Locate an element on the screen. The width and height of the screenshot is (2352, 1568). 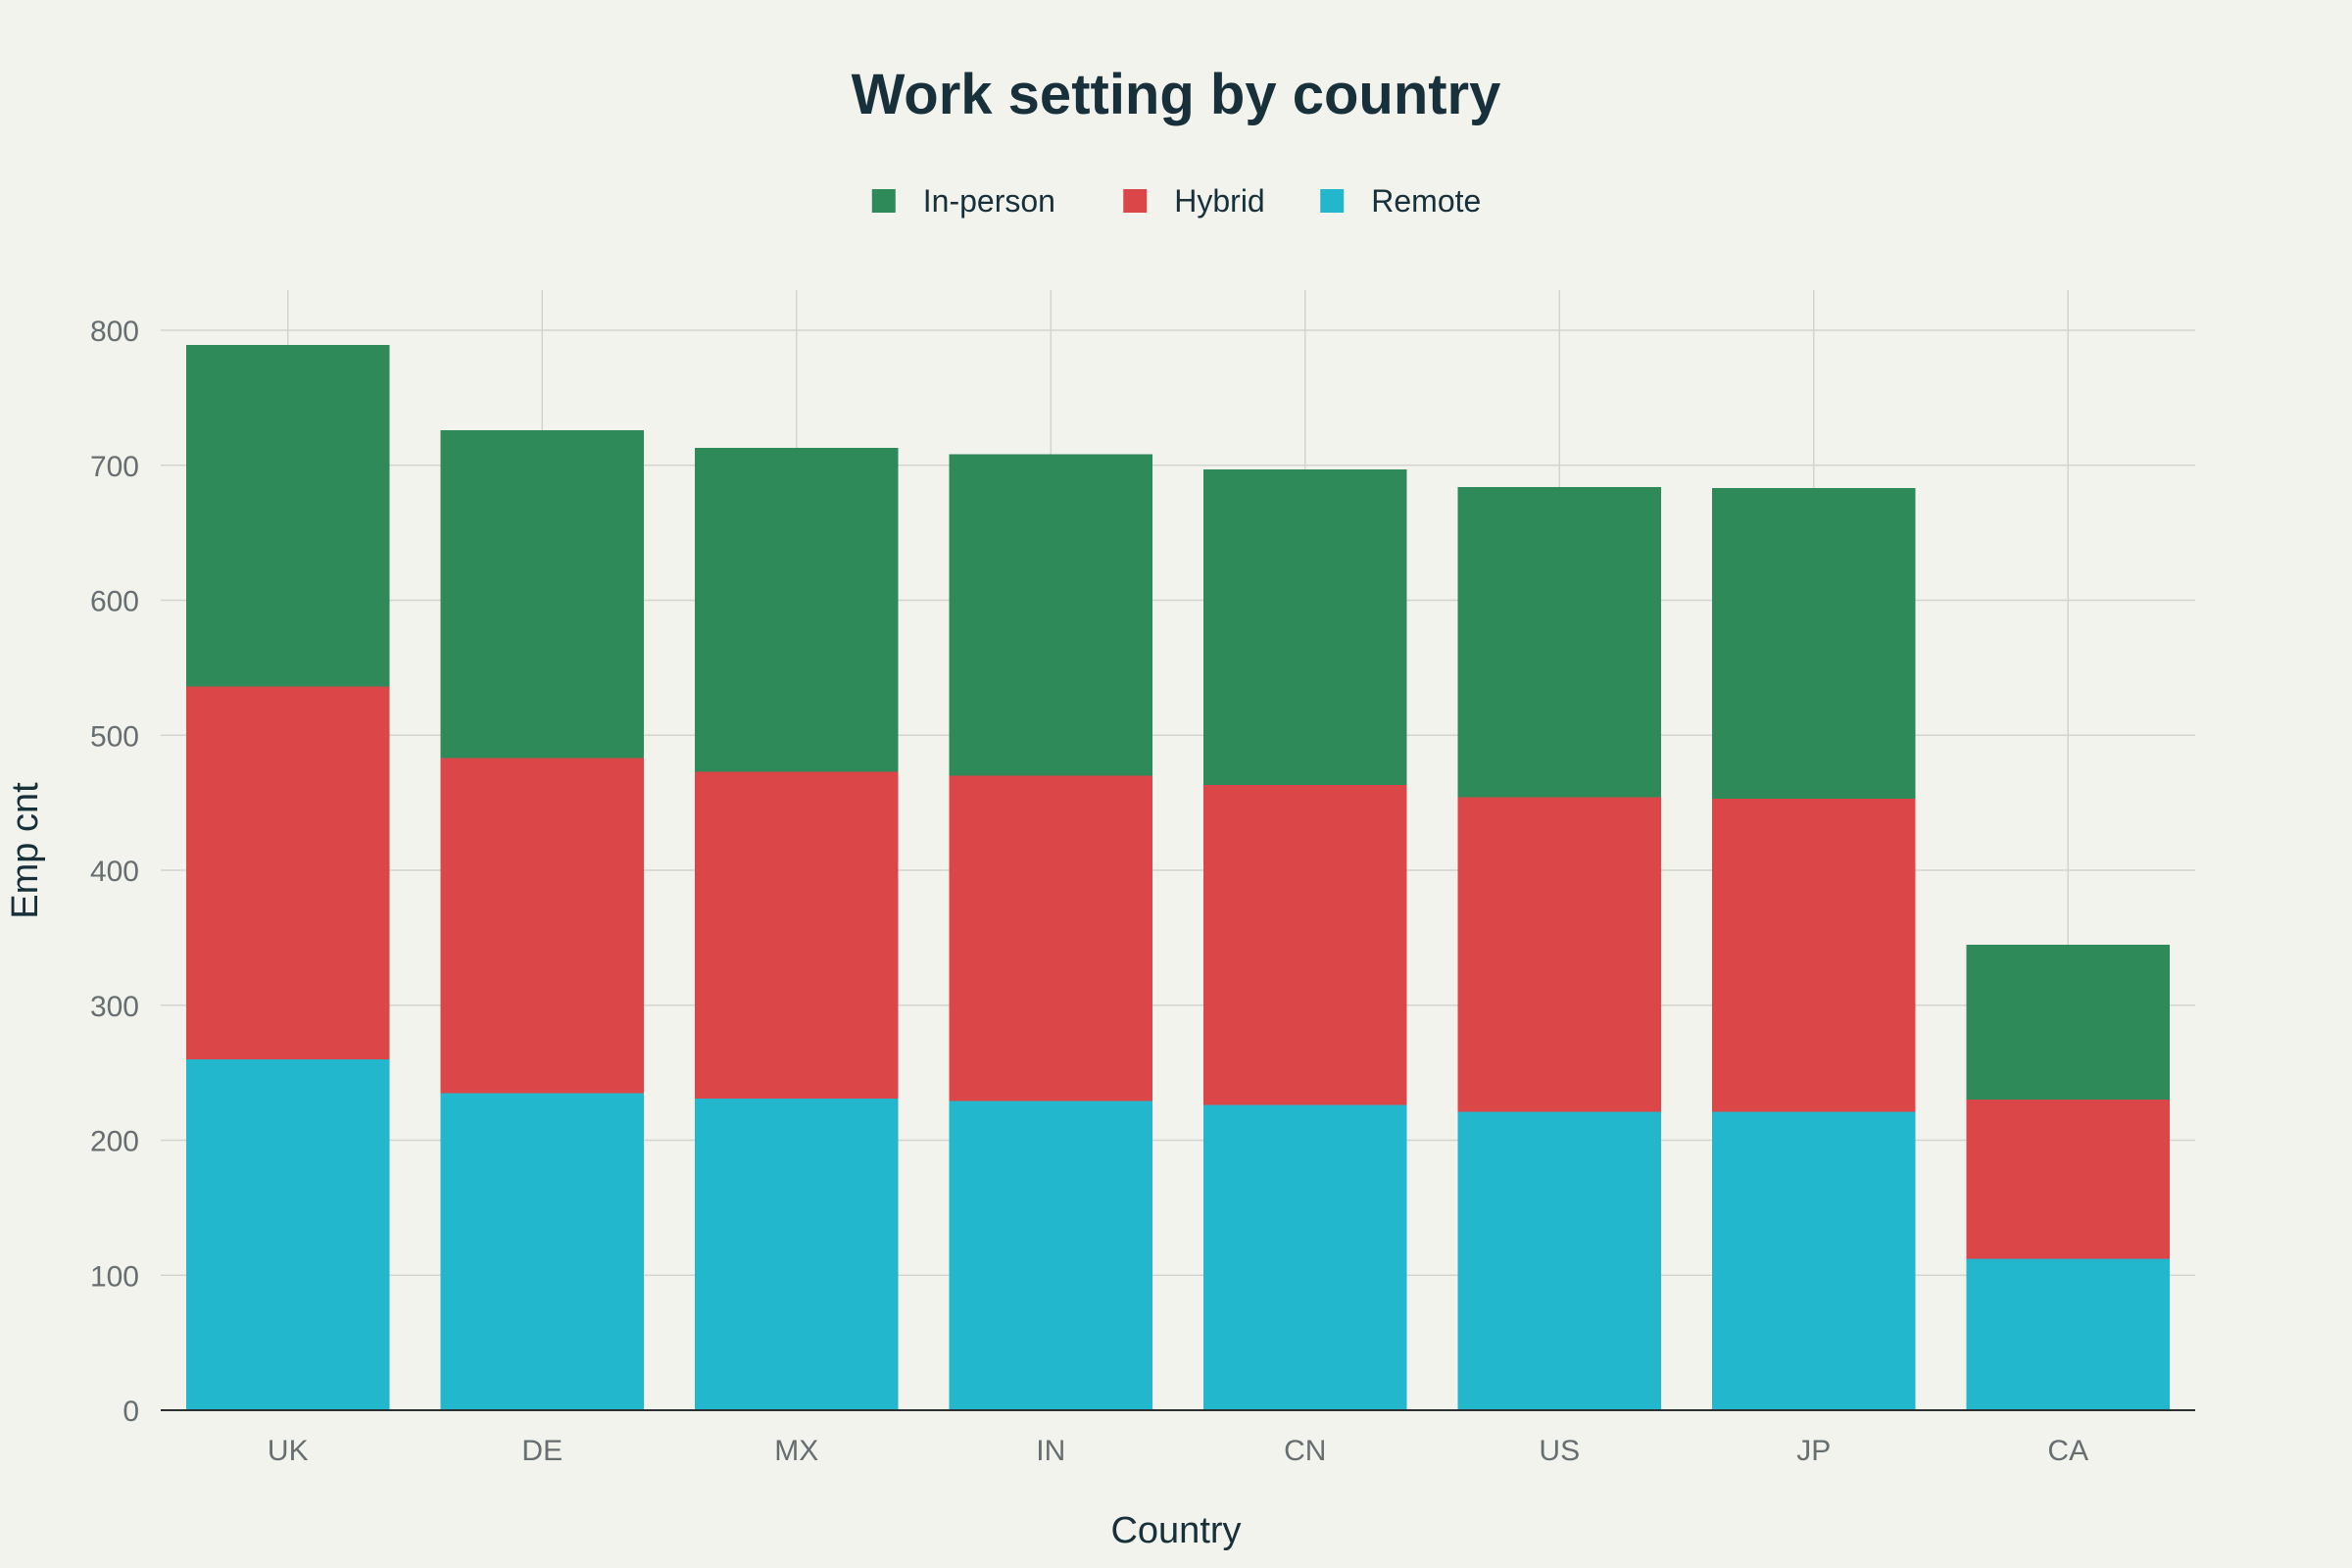
y-tick-label: 500 is located at coordinates (114, 736).